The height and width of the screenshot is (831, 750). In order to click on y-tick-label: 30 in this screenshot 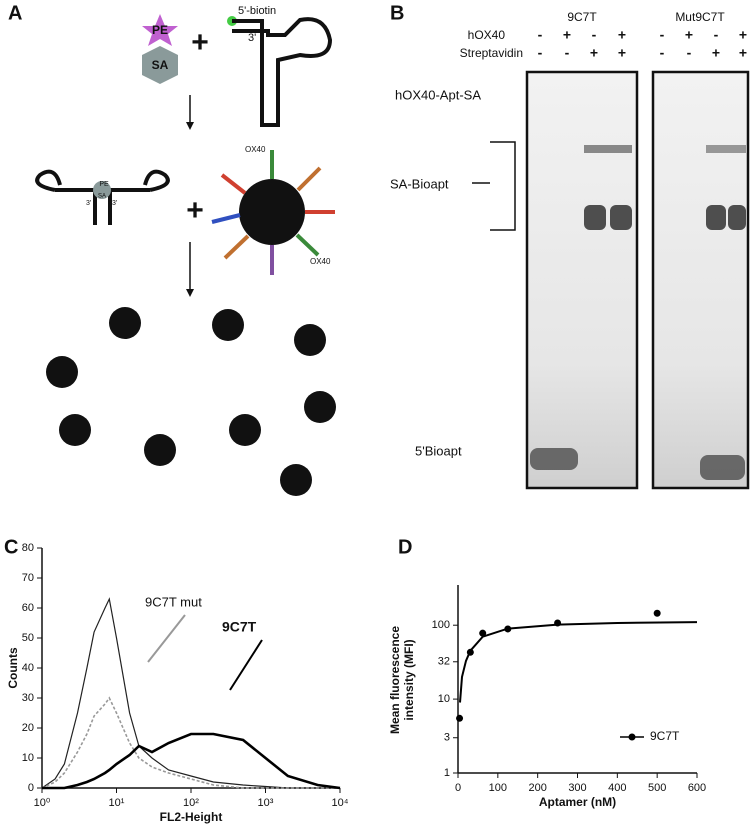, I will do `click(28, 698)`.